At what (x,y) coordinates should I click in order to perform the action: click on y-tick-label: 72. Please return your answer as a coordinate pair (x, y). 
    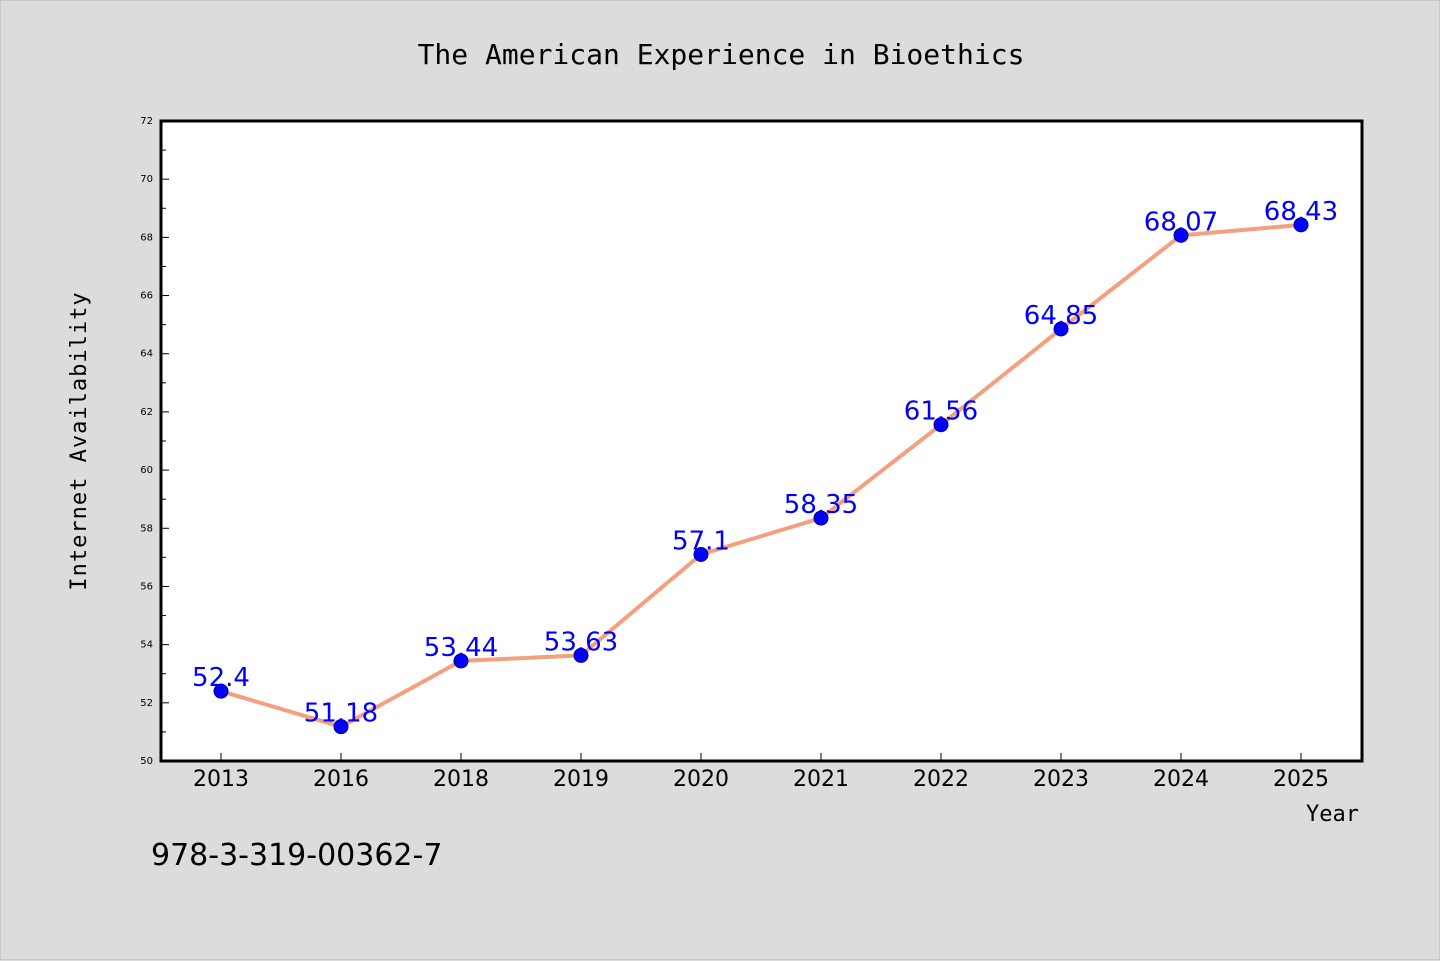
    Looking at the image, I should click on (146, 121).